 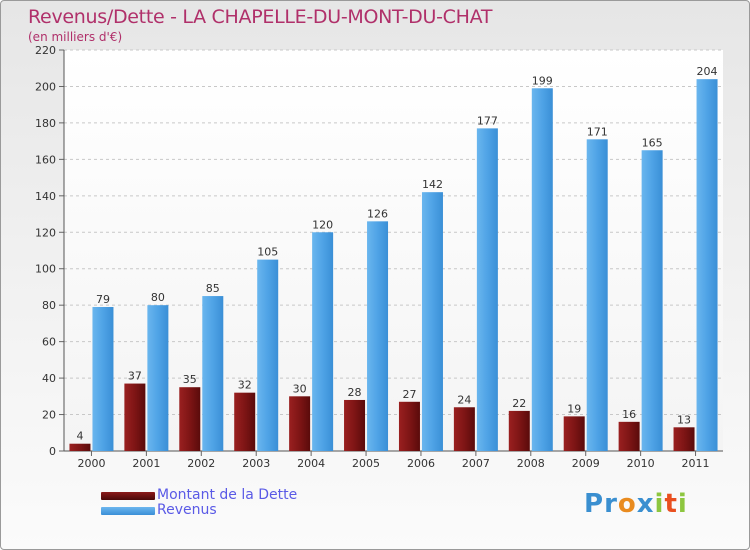 I want to click on y-tick-label: 220, so click(x=45, y=50).